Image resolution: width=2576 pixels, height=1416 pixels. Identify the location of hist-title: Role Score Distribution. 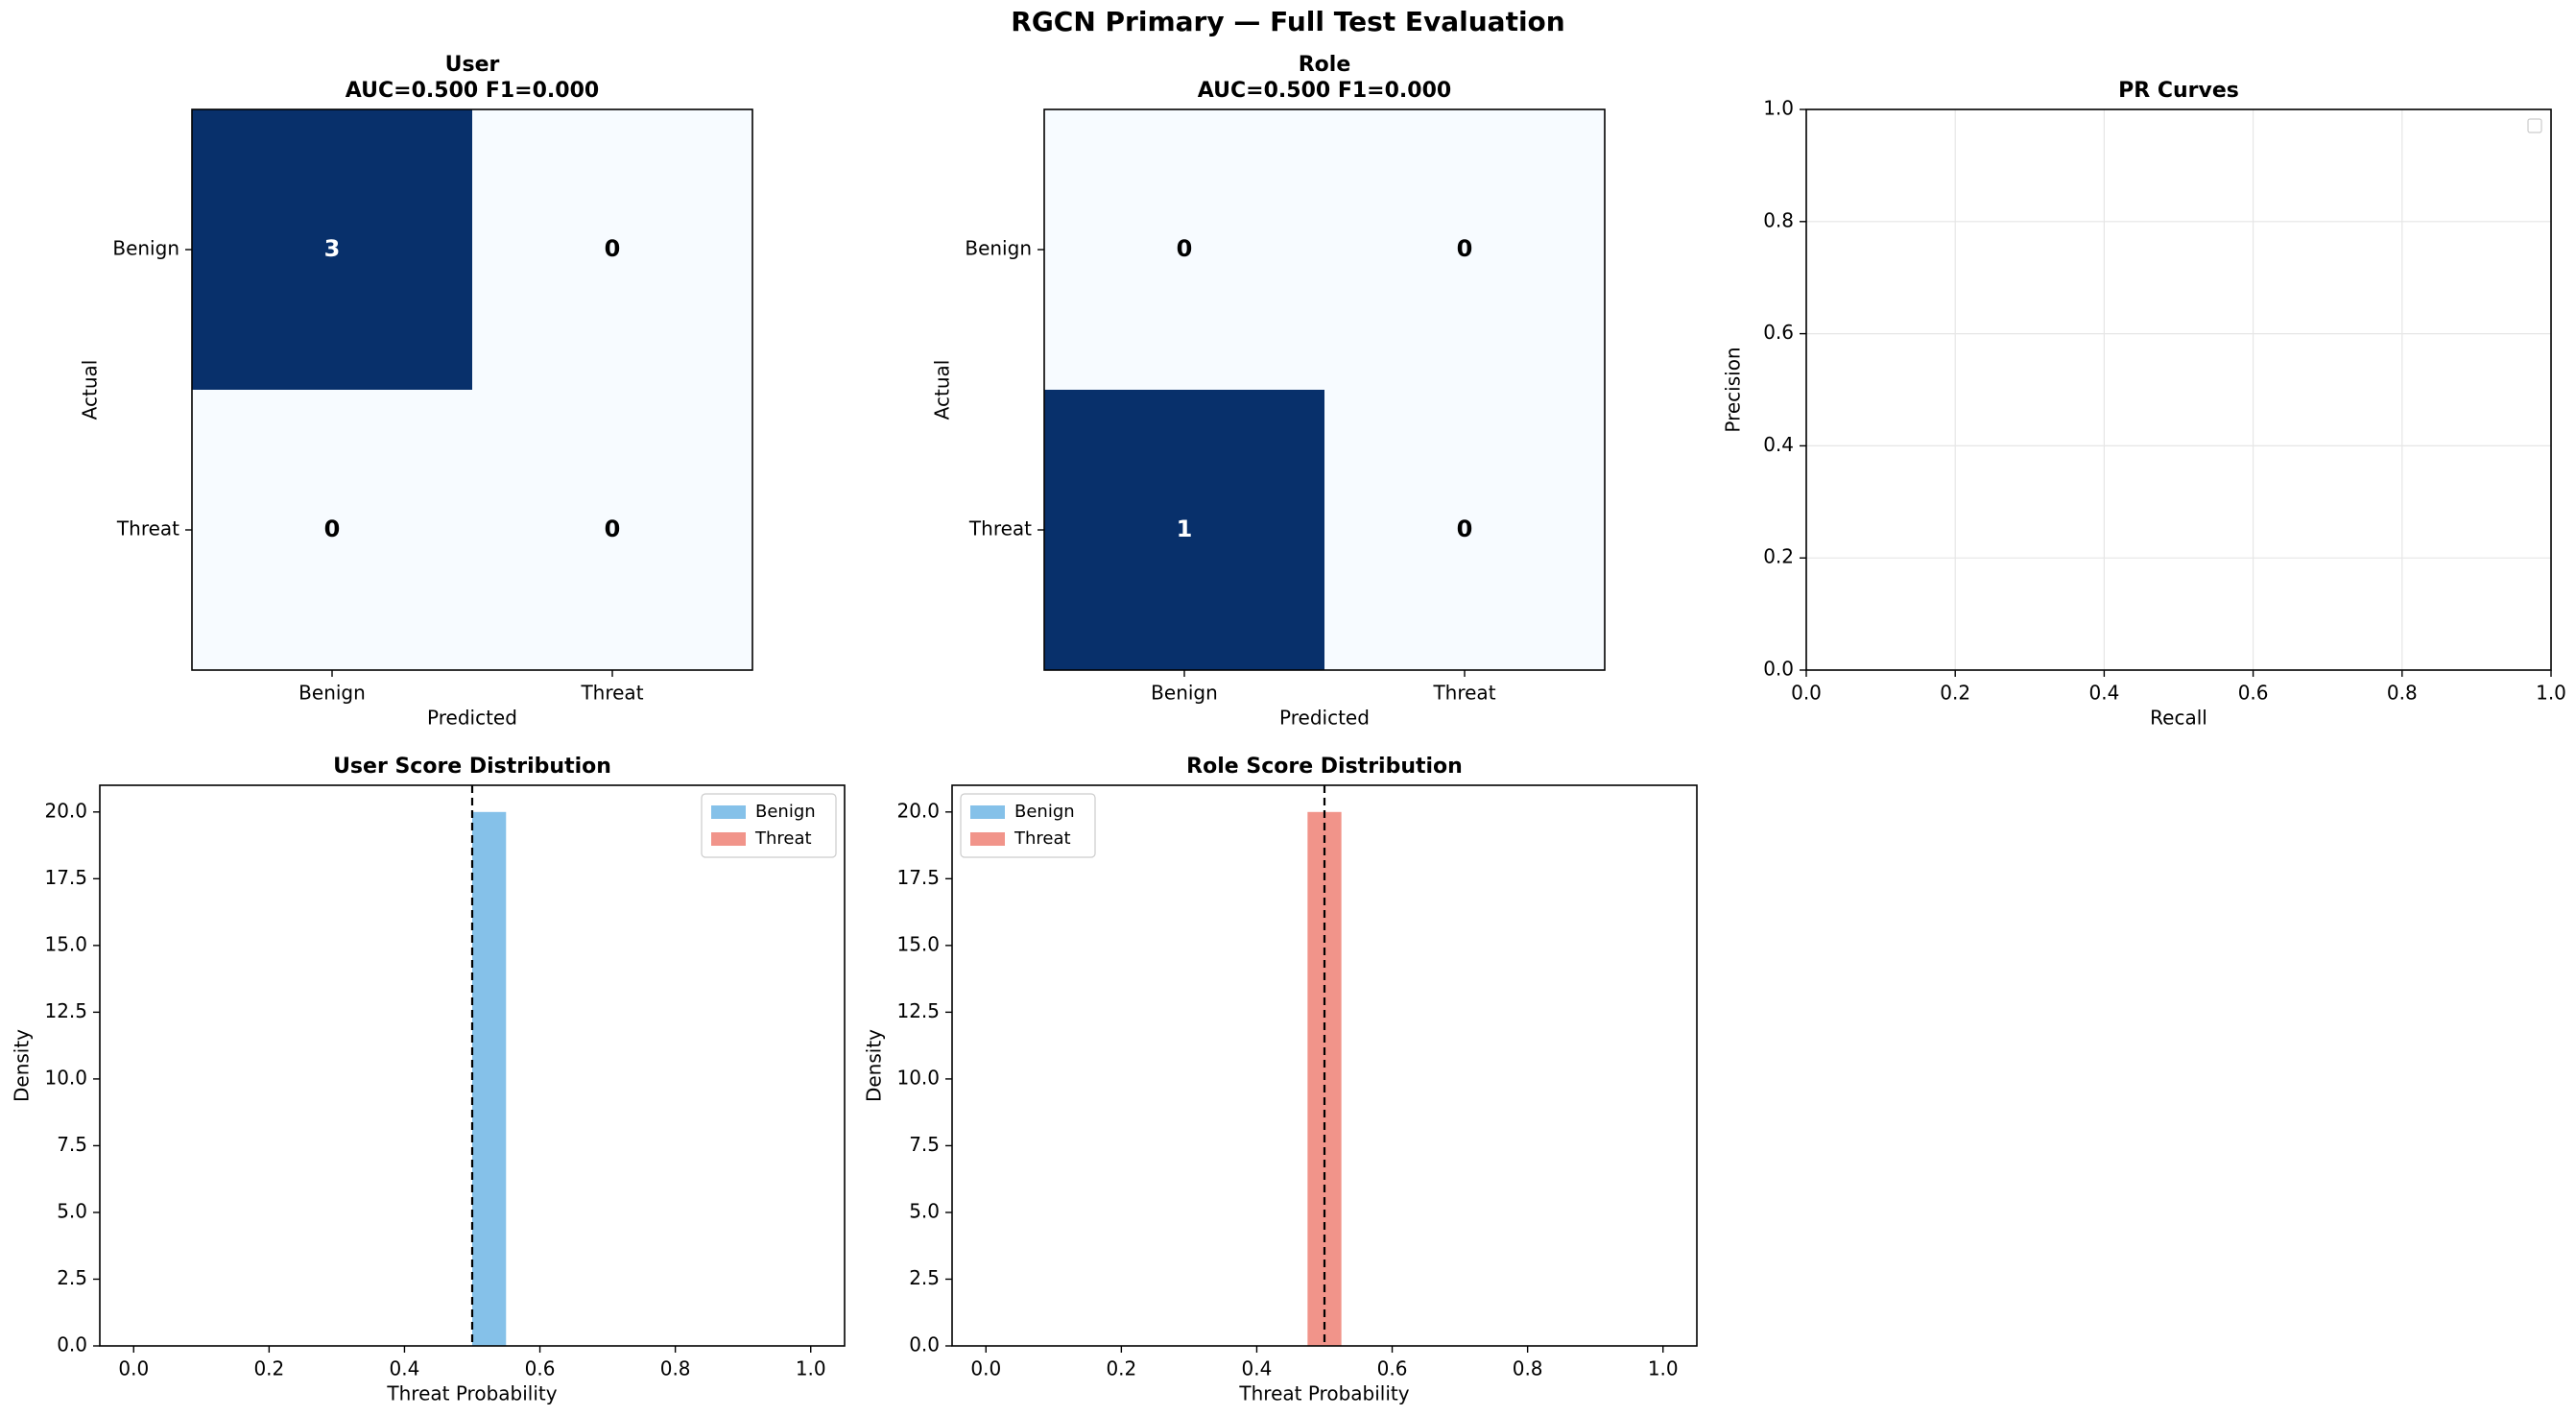
(1324, 767).